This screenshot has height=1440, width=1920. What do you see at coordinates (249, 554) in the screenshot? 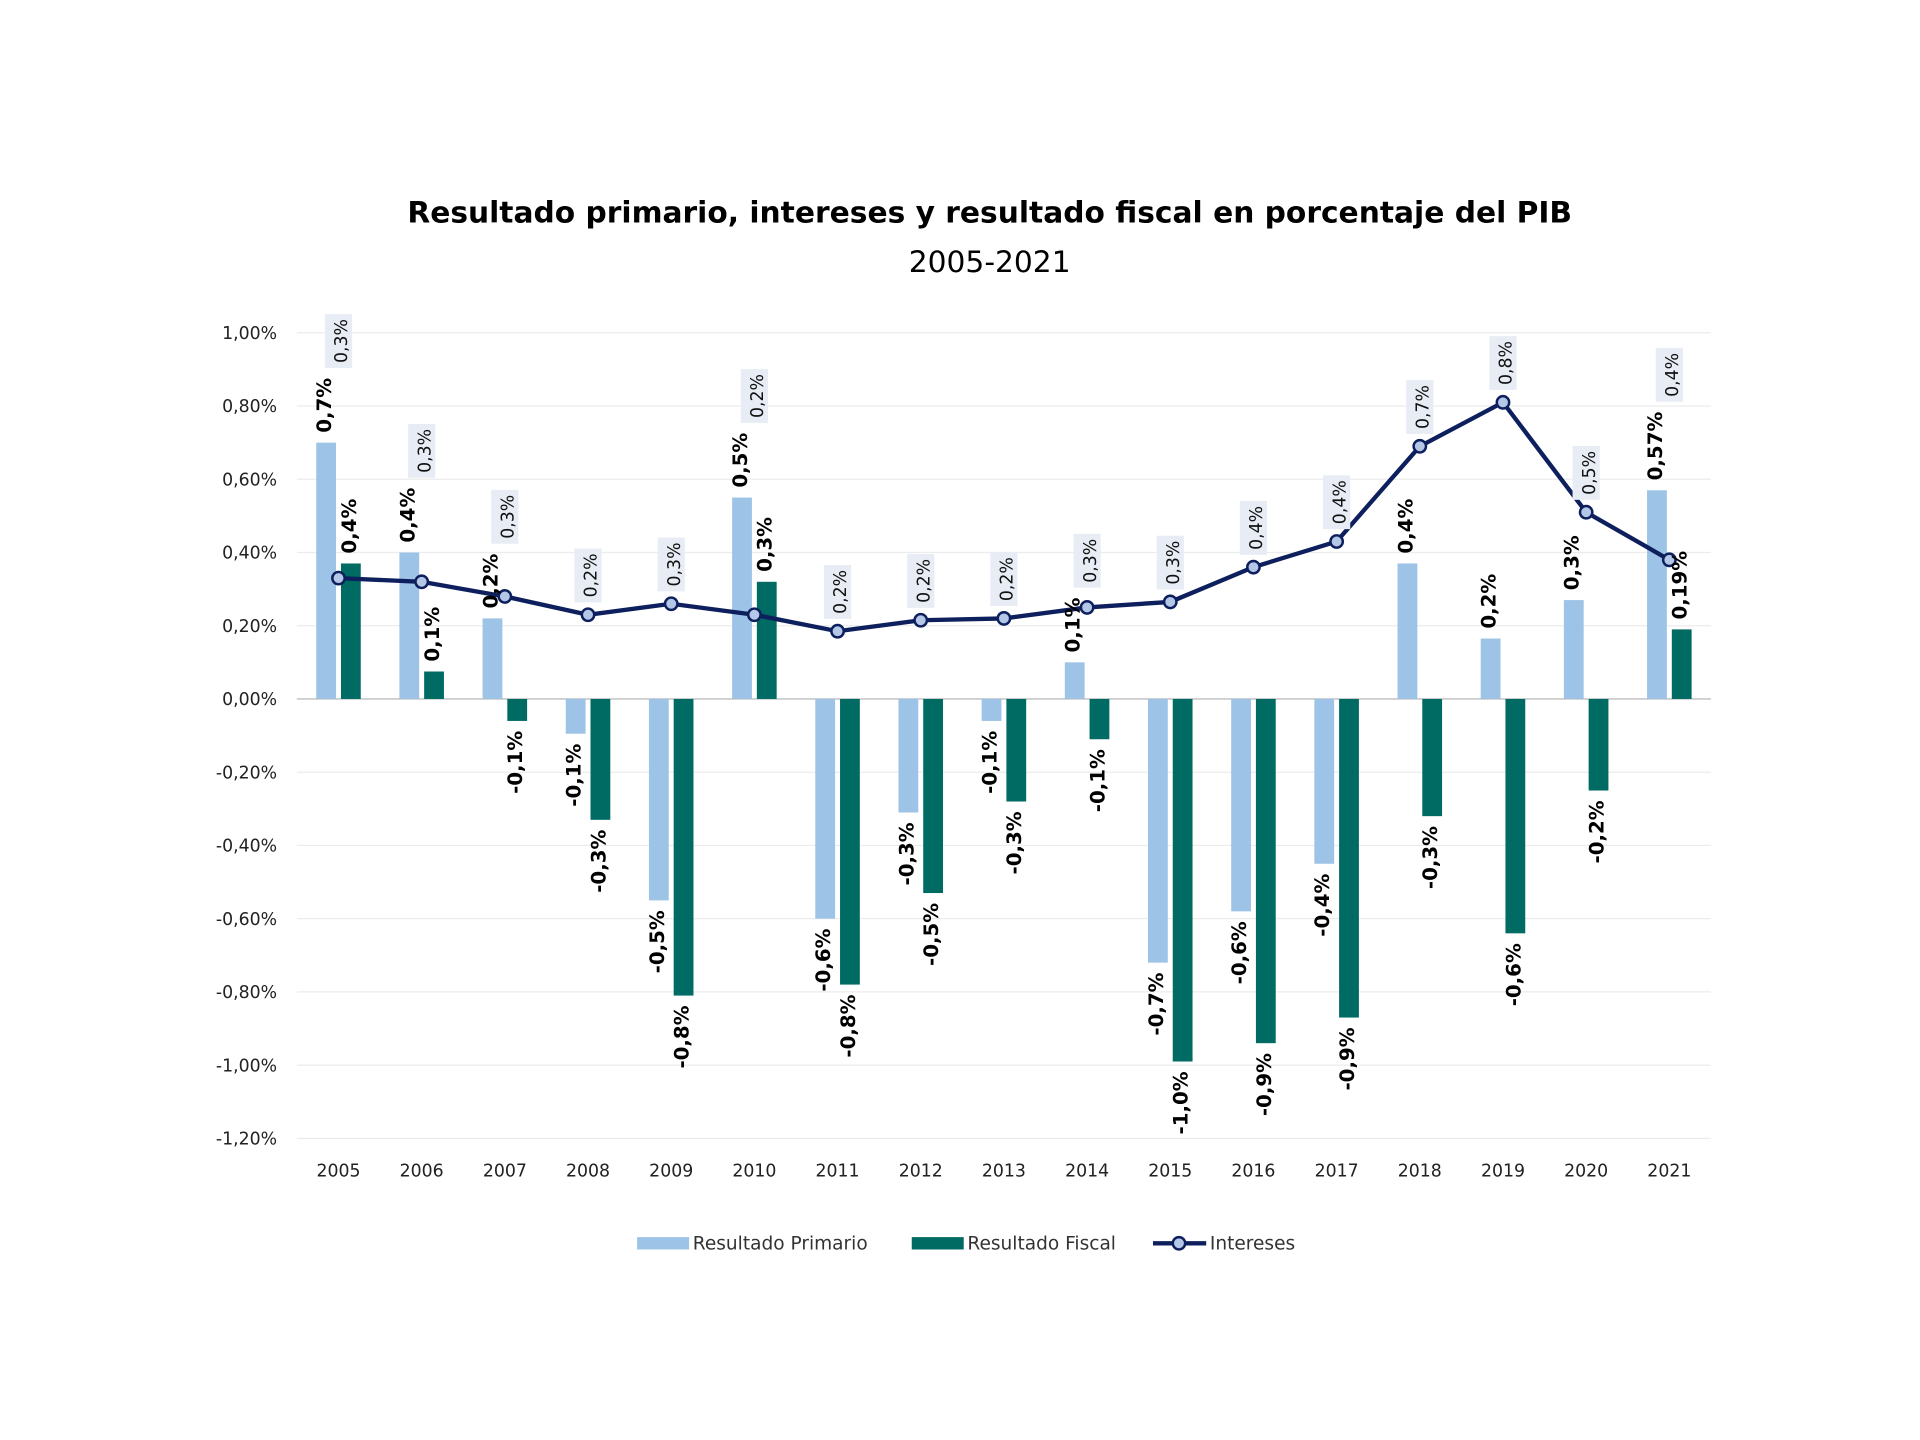
I see `y-tick-label: 0,40%` at bounding box center [249, 554].